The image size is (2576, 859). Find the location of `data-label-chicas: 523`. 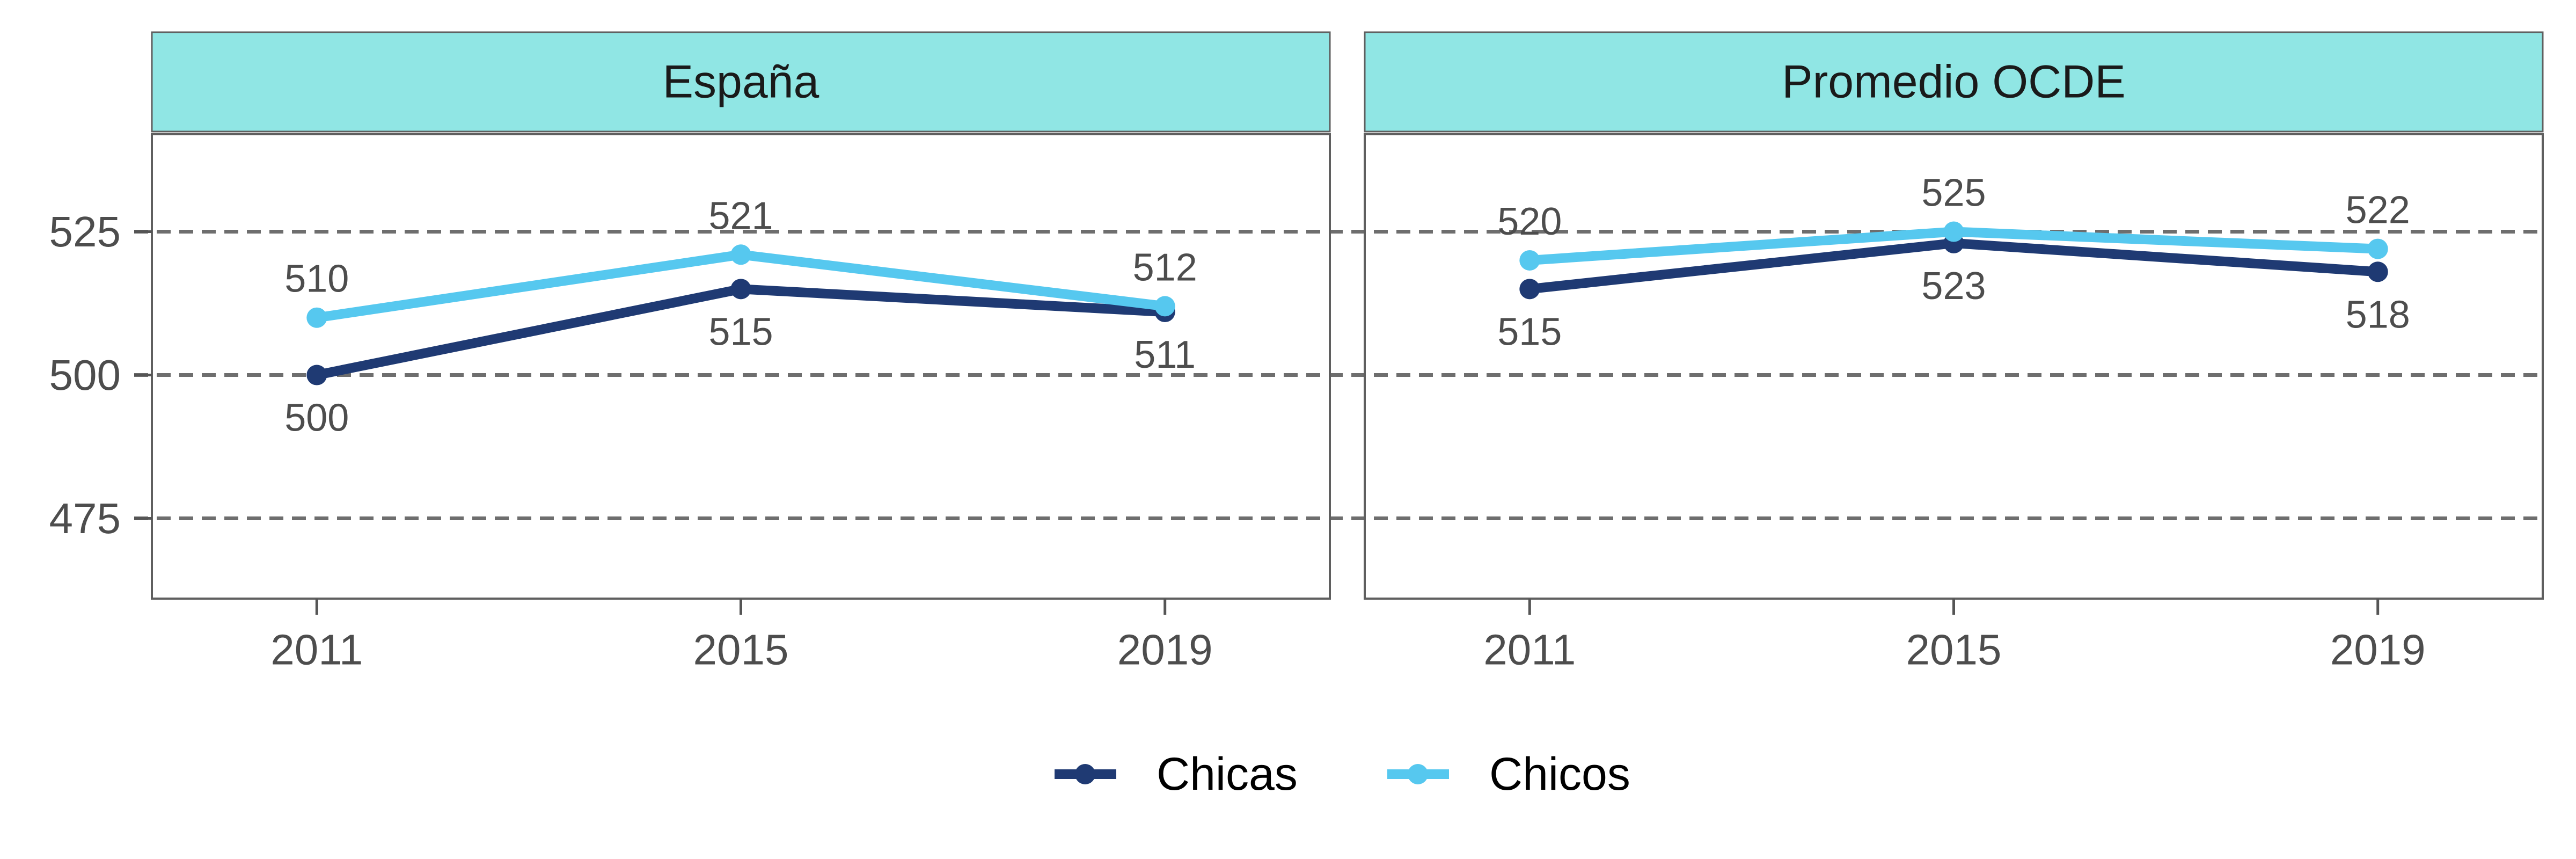

data-label-chicas: 523 is located at coordinates (1953, 286).